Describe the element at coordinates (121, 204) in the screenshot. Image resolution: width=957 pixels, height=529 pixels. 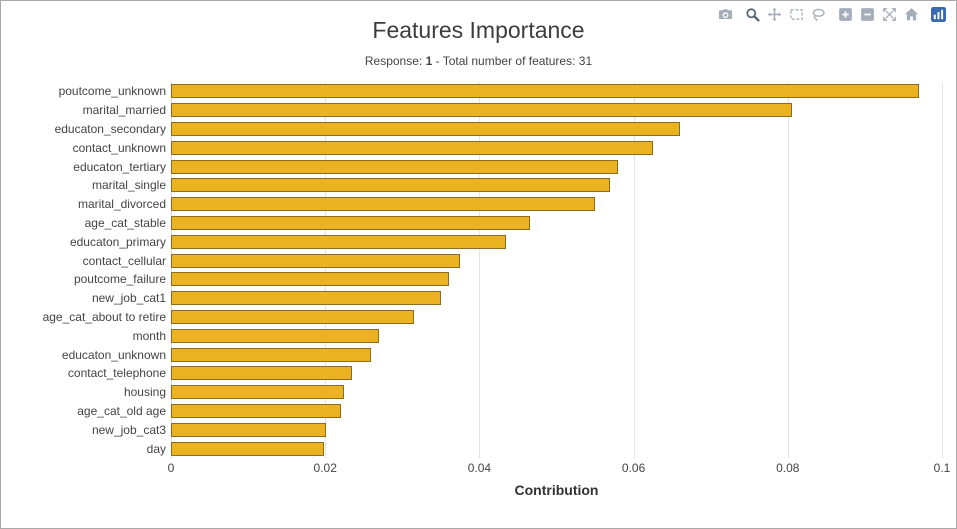
I see `y-tick-label: marital_divorced` at that location.